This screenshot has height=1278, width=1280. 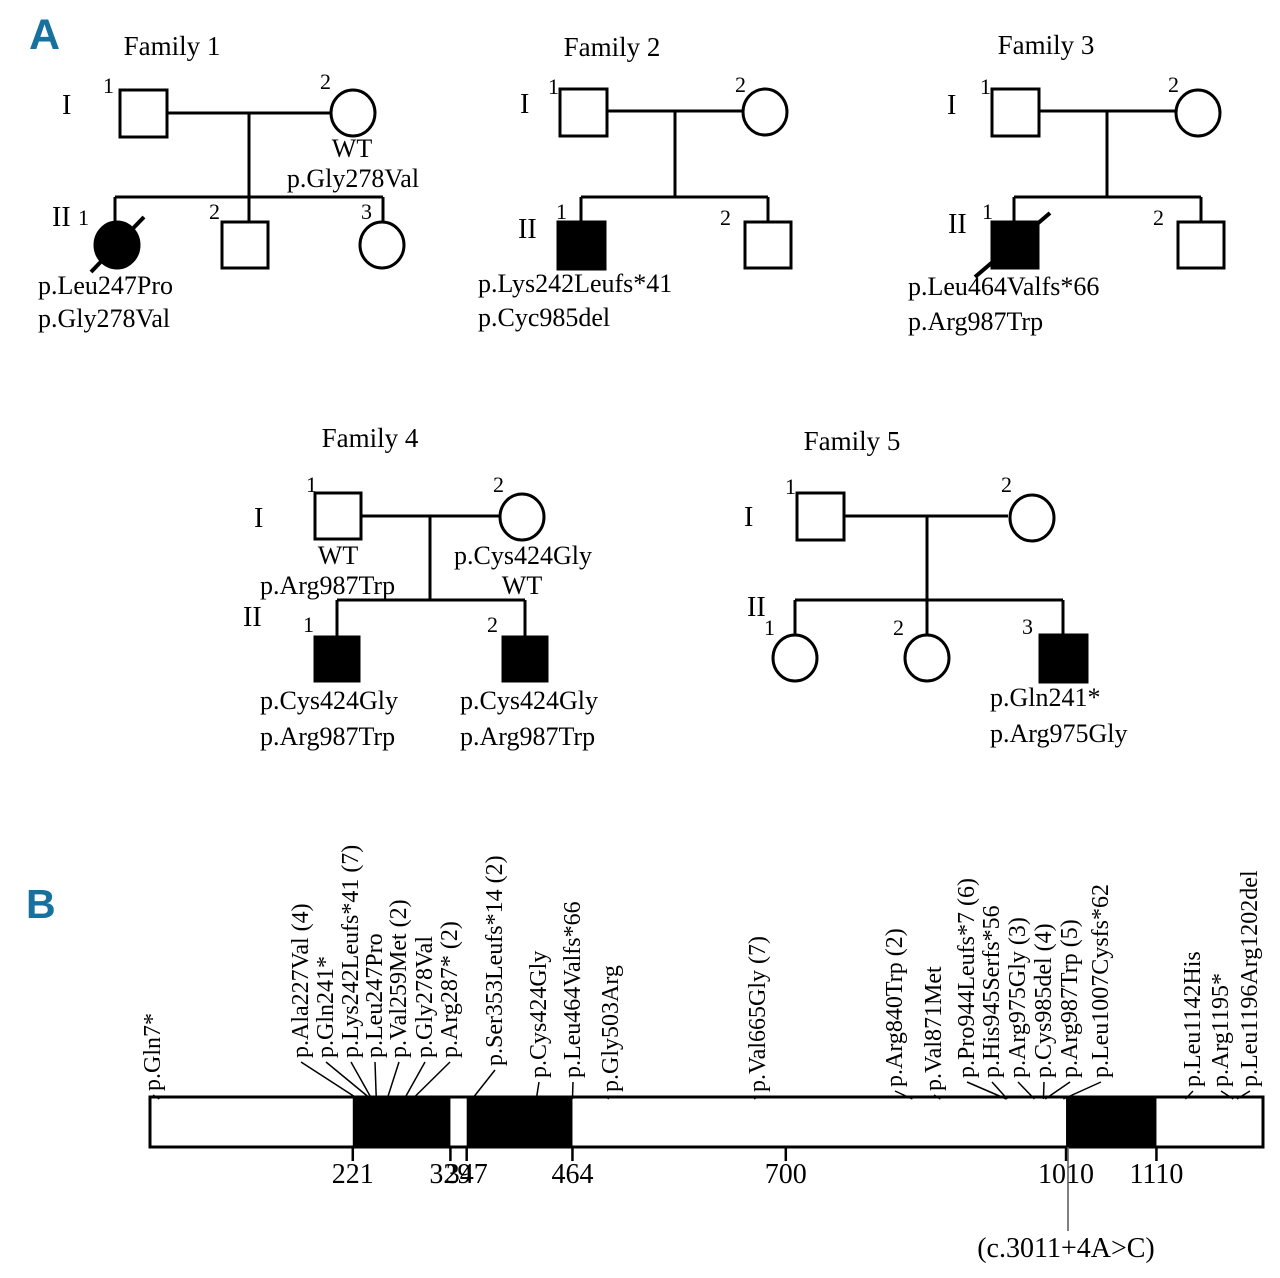 What do you see at coordinates (1045, 697) in the screenshot?
I see `family-5-genotype-label: p.Gln241*` at bounding box center [1045, 697].